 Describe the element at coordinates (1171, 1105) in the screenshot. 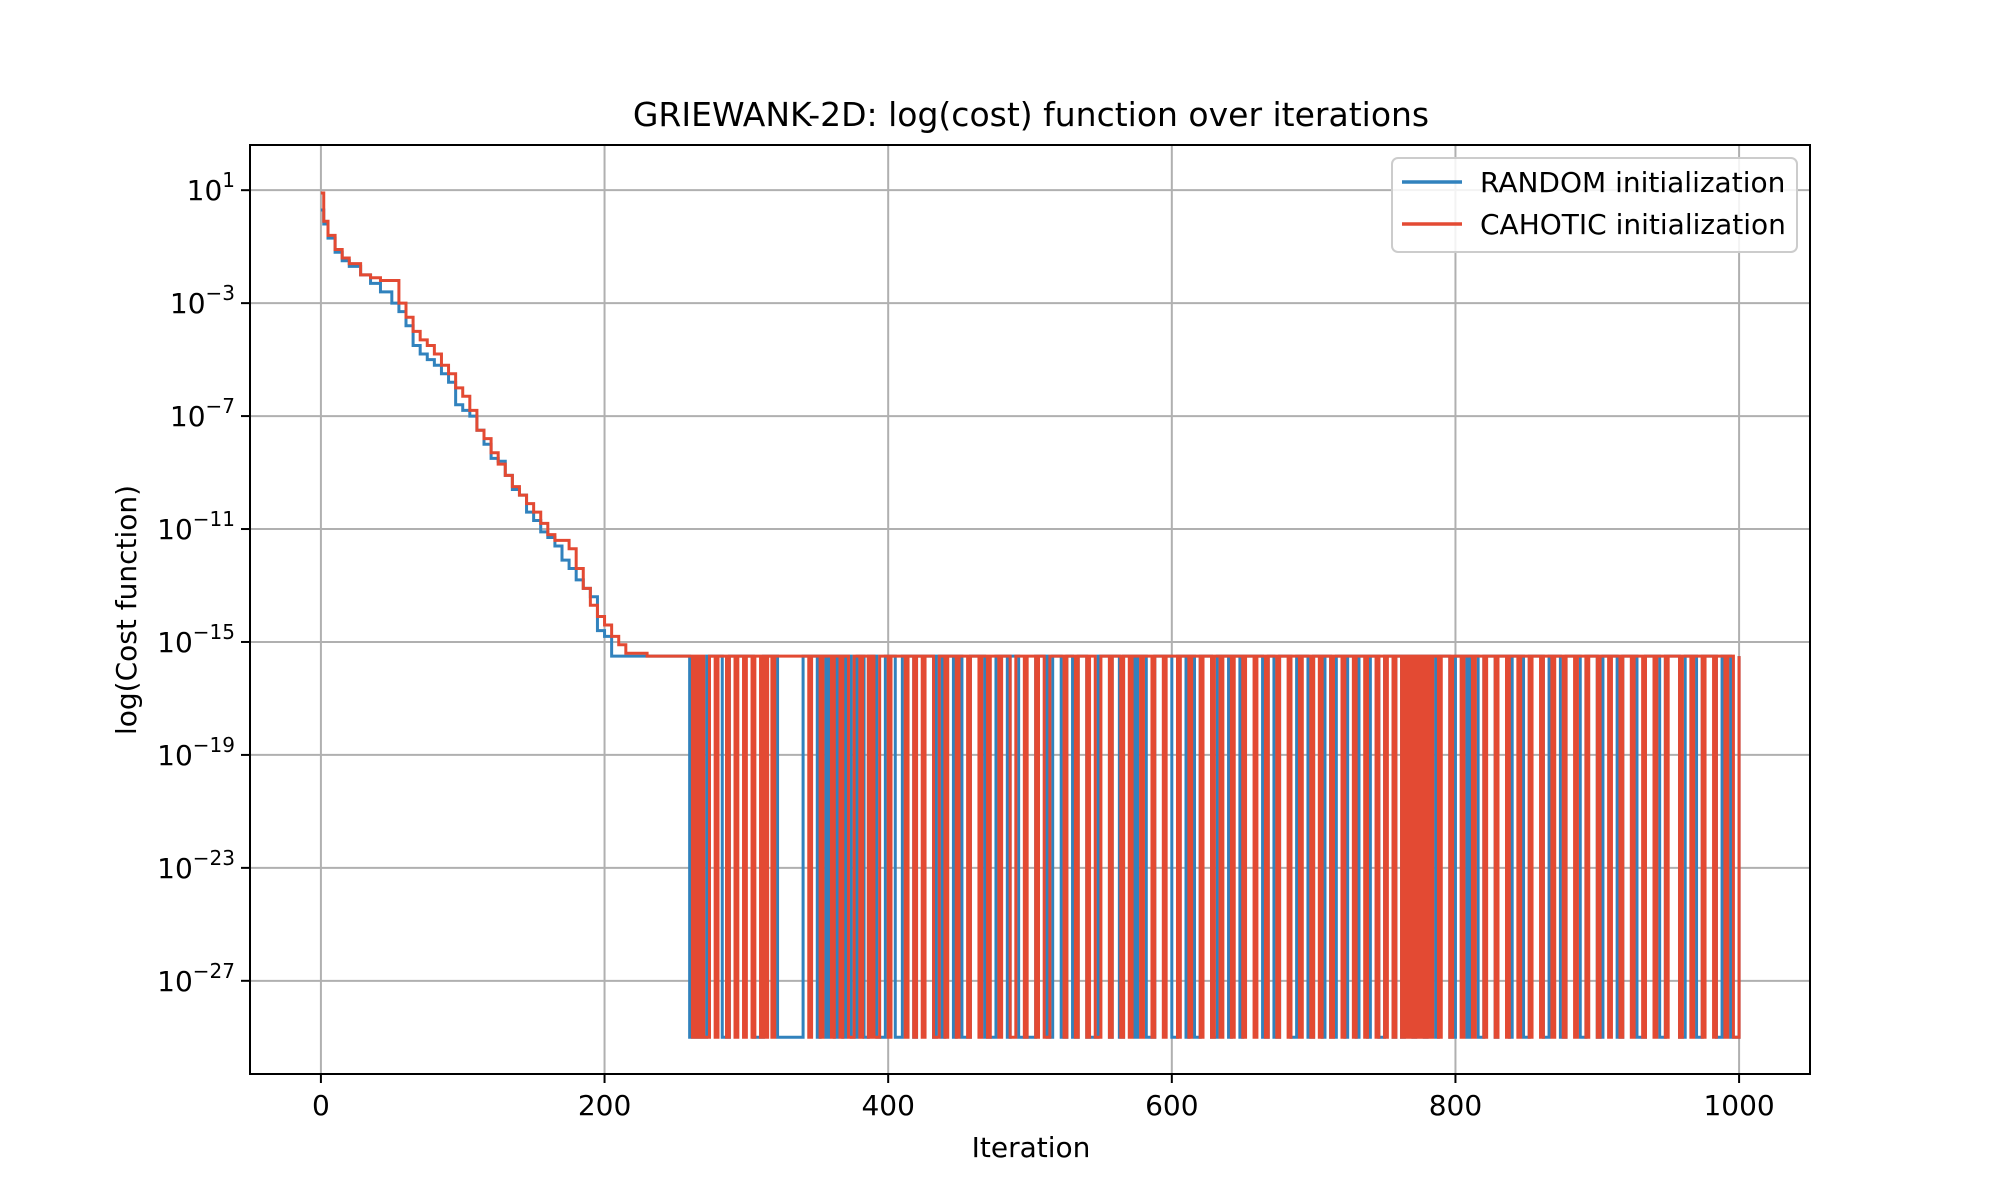

I see `x-tick-label: 600` at that location.